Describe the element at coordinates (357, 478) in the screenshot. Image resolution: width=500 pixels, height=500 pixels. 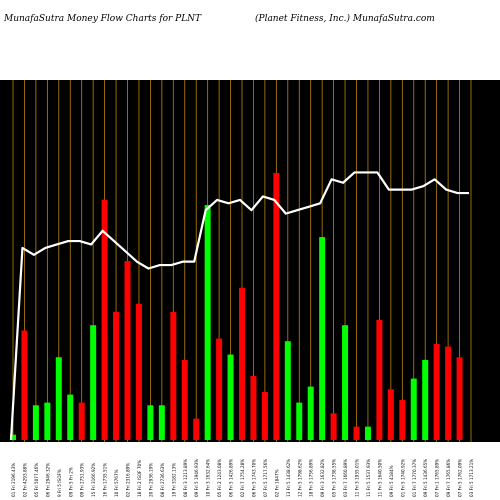
I see `x-tick-label: 11 Fri 3 1935.01%` at that location.